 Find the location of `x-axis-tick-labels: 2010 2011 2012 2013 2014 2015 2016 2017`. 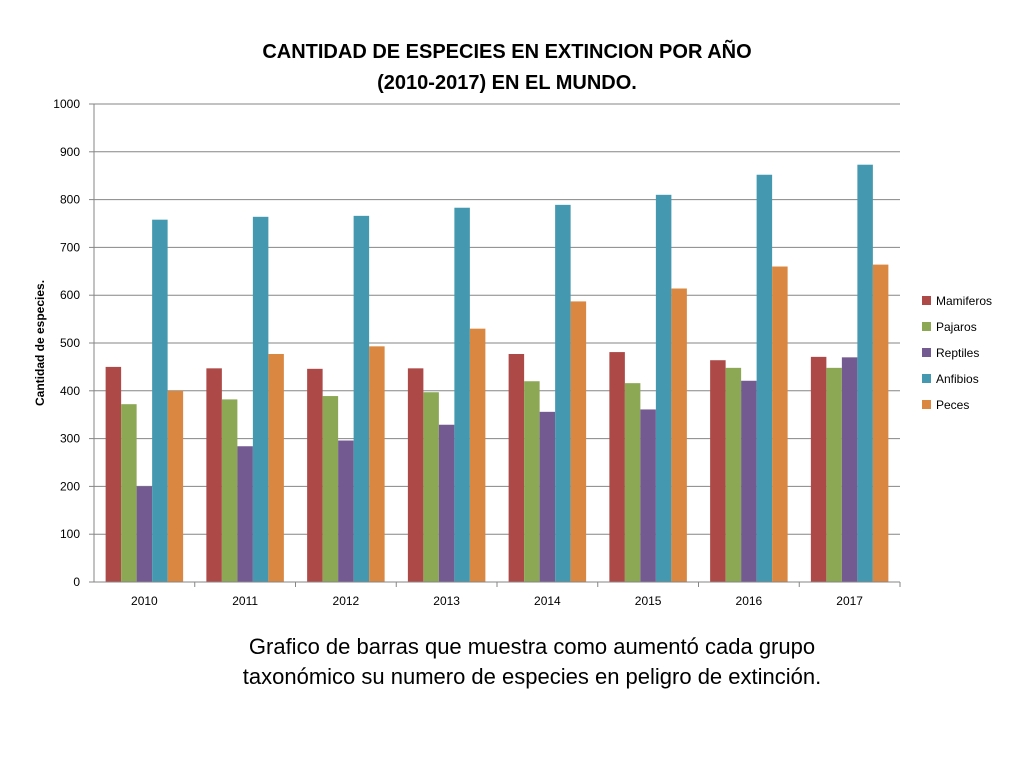

x-axis-tick-labels: 2010 2011 2012 2013 2014 2015 2016 2017 is located at coordinates (497, 601).